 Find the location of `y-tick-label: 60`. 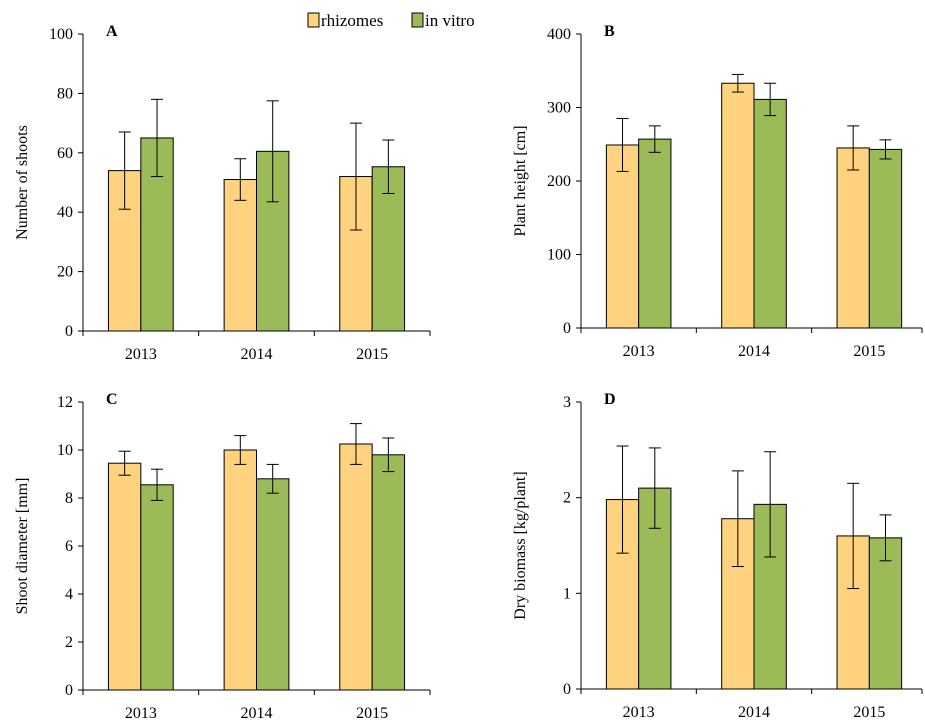

y-tick-label: 60 is located at coordinates (65, 153).